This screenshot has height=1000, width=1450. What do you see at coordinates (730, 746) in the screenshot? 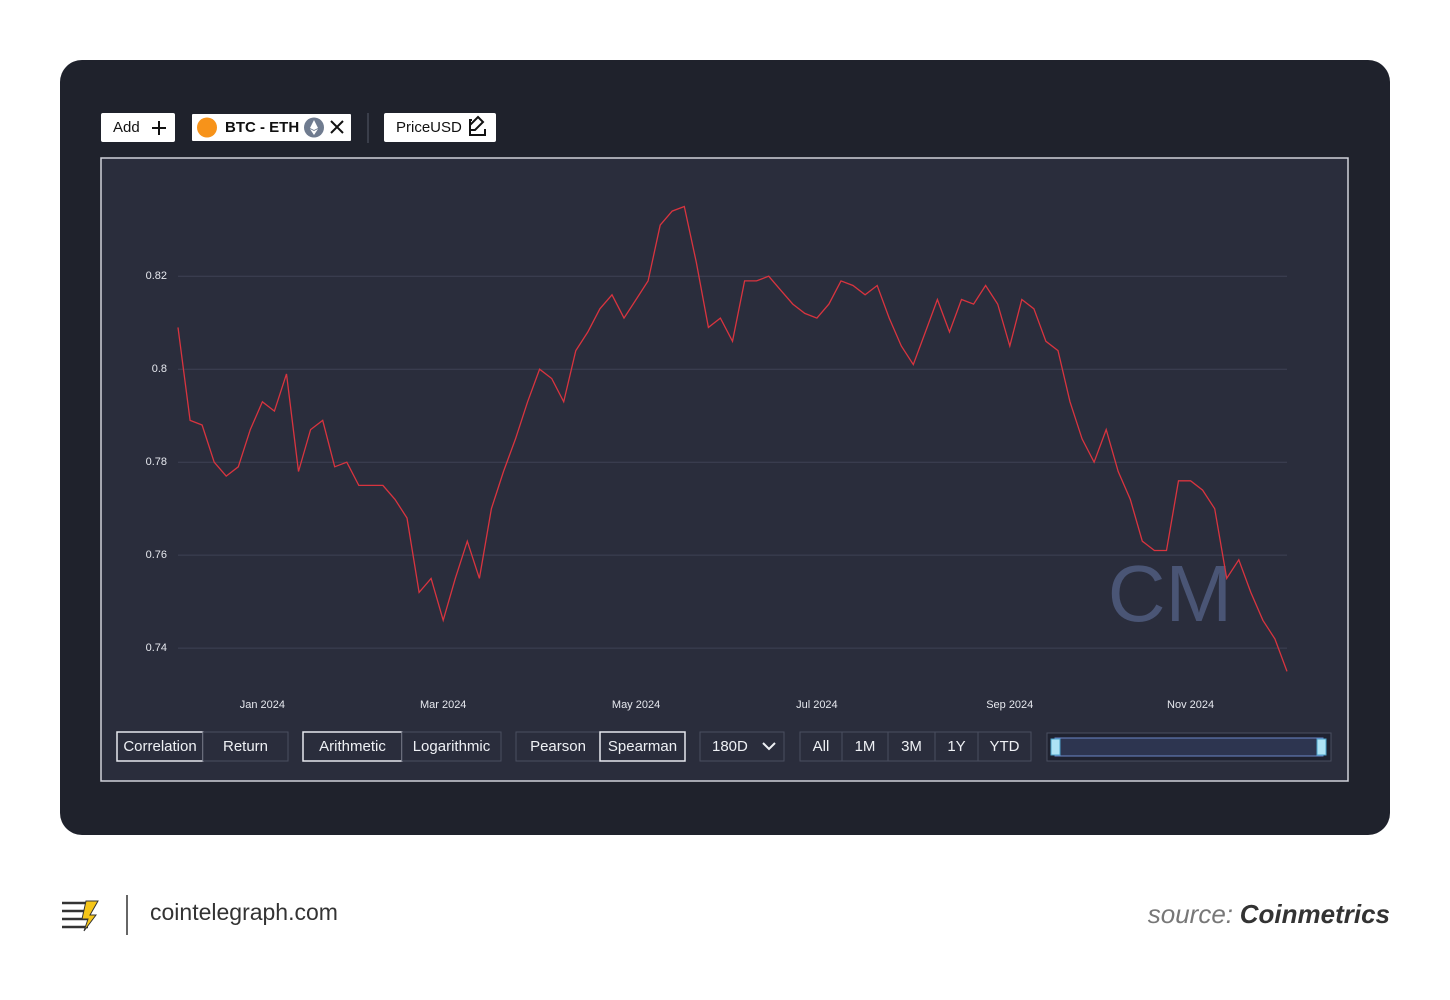
I see `window-label: 180D` at bounding box center [730, 746].